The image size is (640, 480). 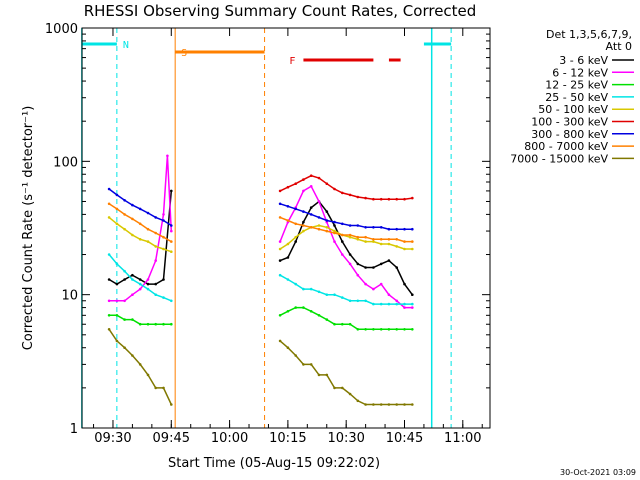 What do you see at coordinates (287, 438) in the screenshot?
I see `x-tick-label-3: 10:15` at bounding box center [287, 438].